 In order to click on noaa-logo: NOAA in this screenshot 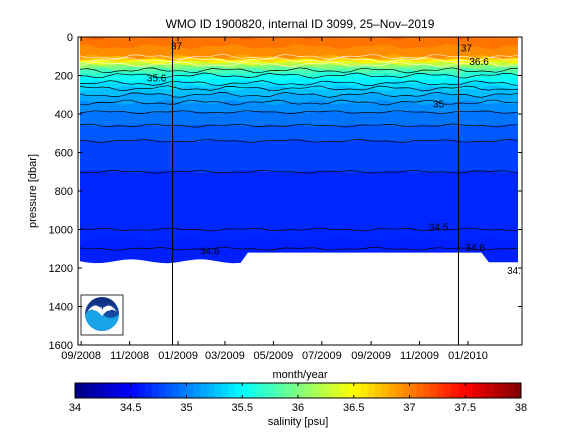, I will do `click(102, 315)`.